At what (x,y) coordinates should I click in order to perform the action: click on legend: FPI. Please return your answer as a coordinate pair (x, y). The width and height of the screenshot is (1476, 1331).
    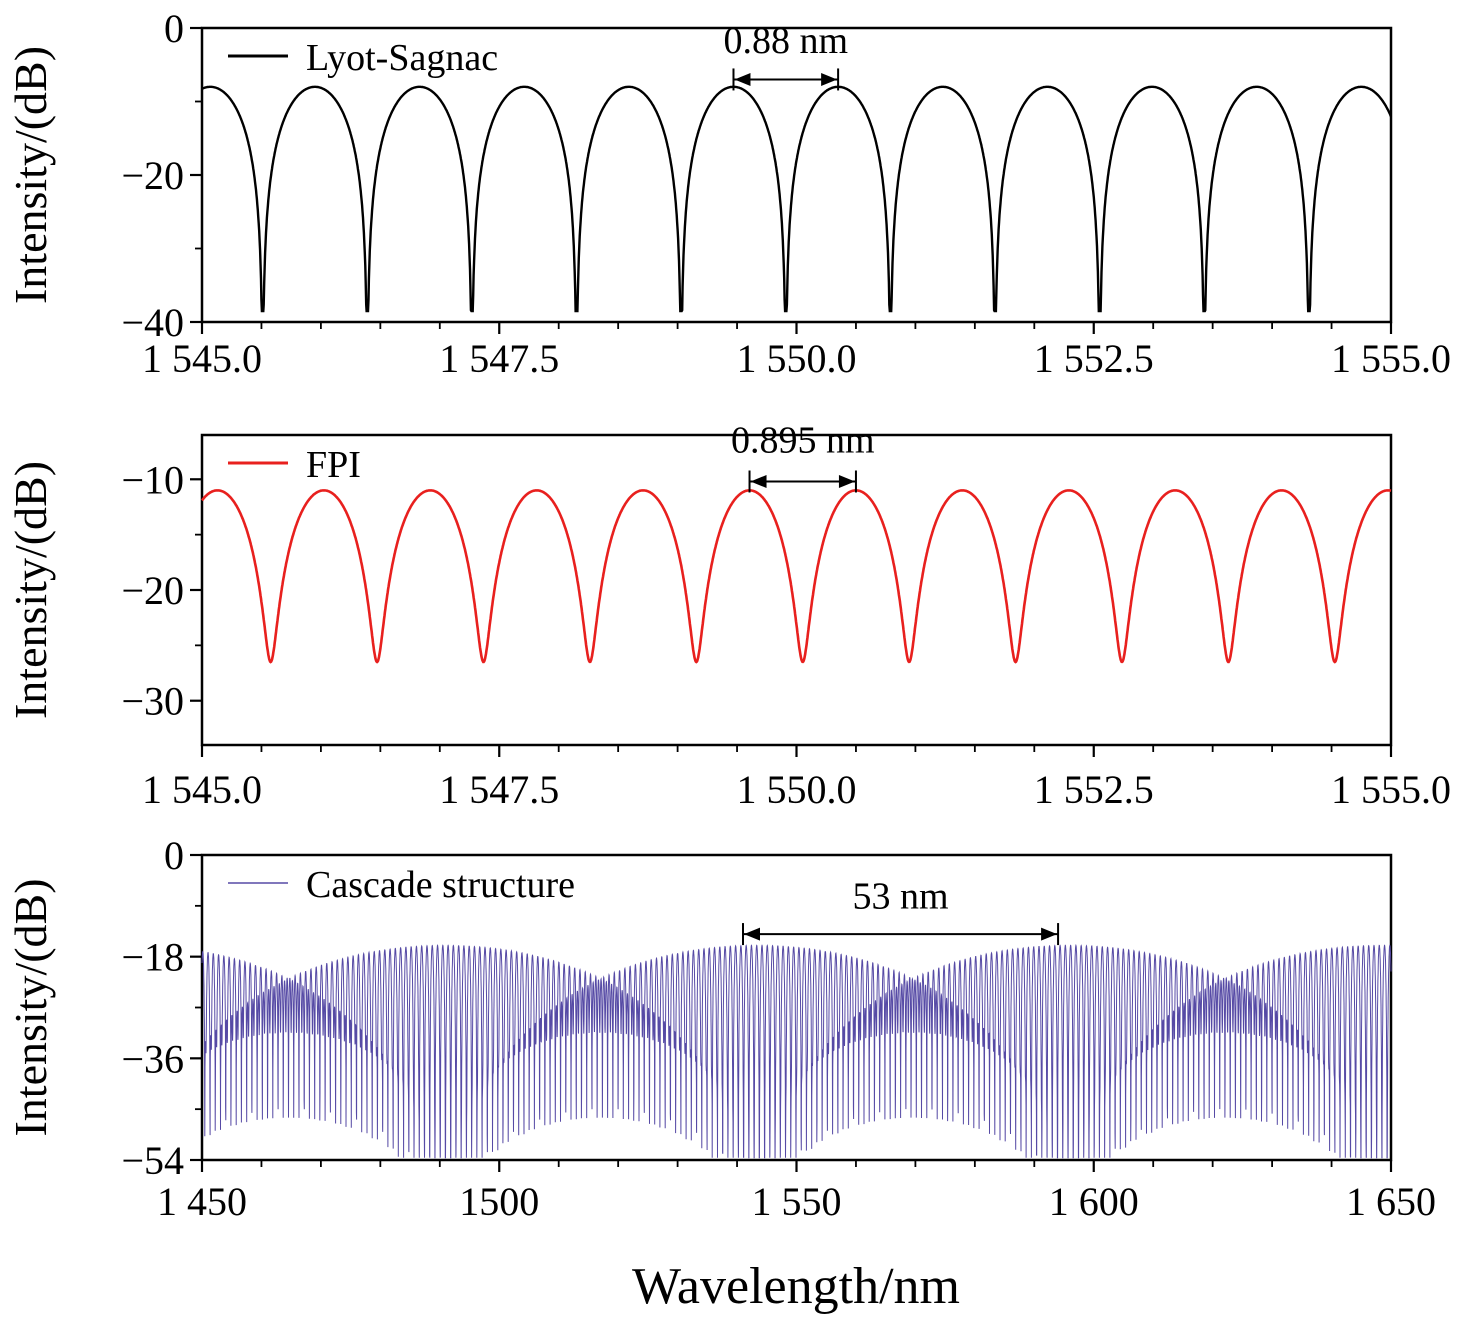
    Looking at the image, I should click on (294, 465).